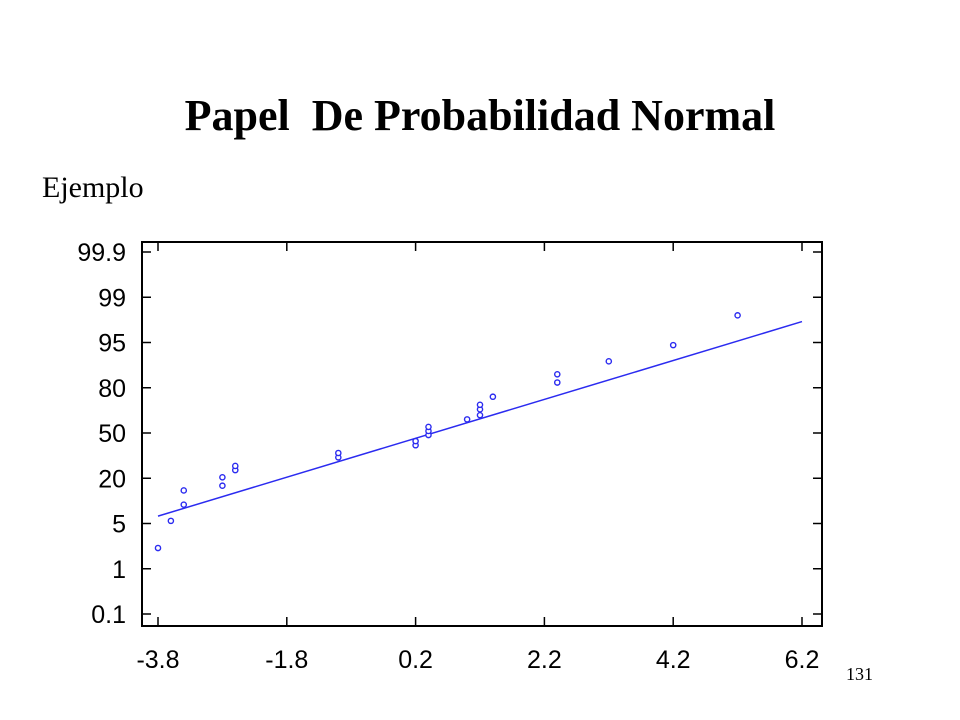 Image resolution: width=960 pixels, height=720 pixels. Describe the element at coordinates (119, 570) in the screenshot. I see `y-tick-label: 1` at that location.